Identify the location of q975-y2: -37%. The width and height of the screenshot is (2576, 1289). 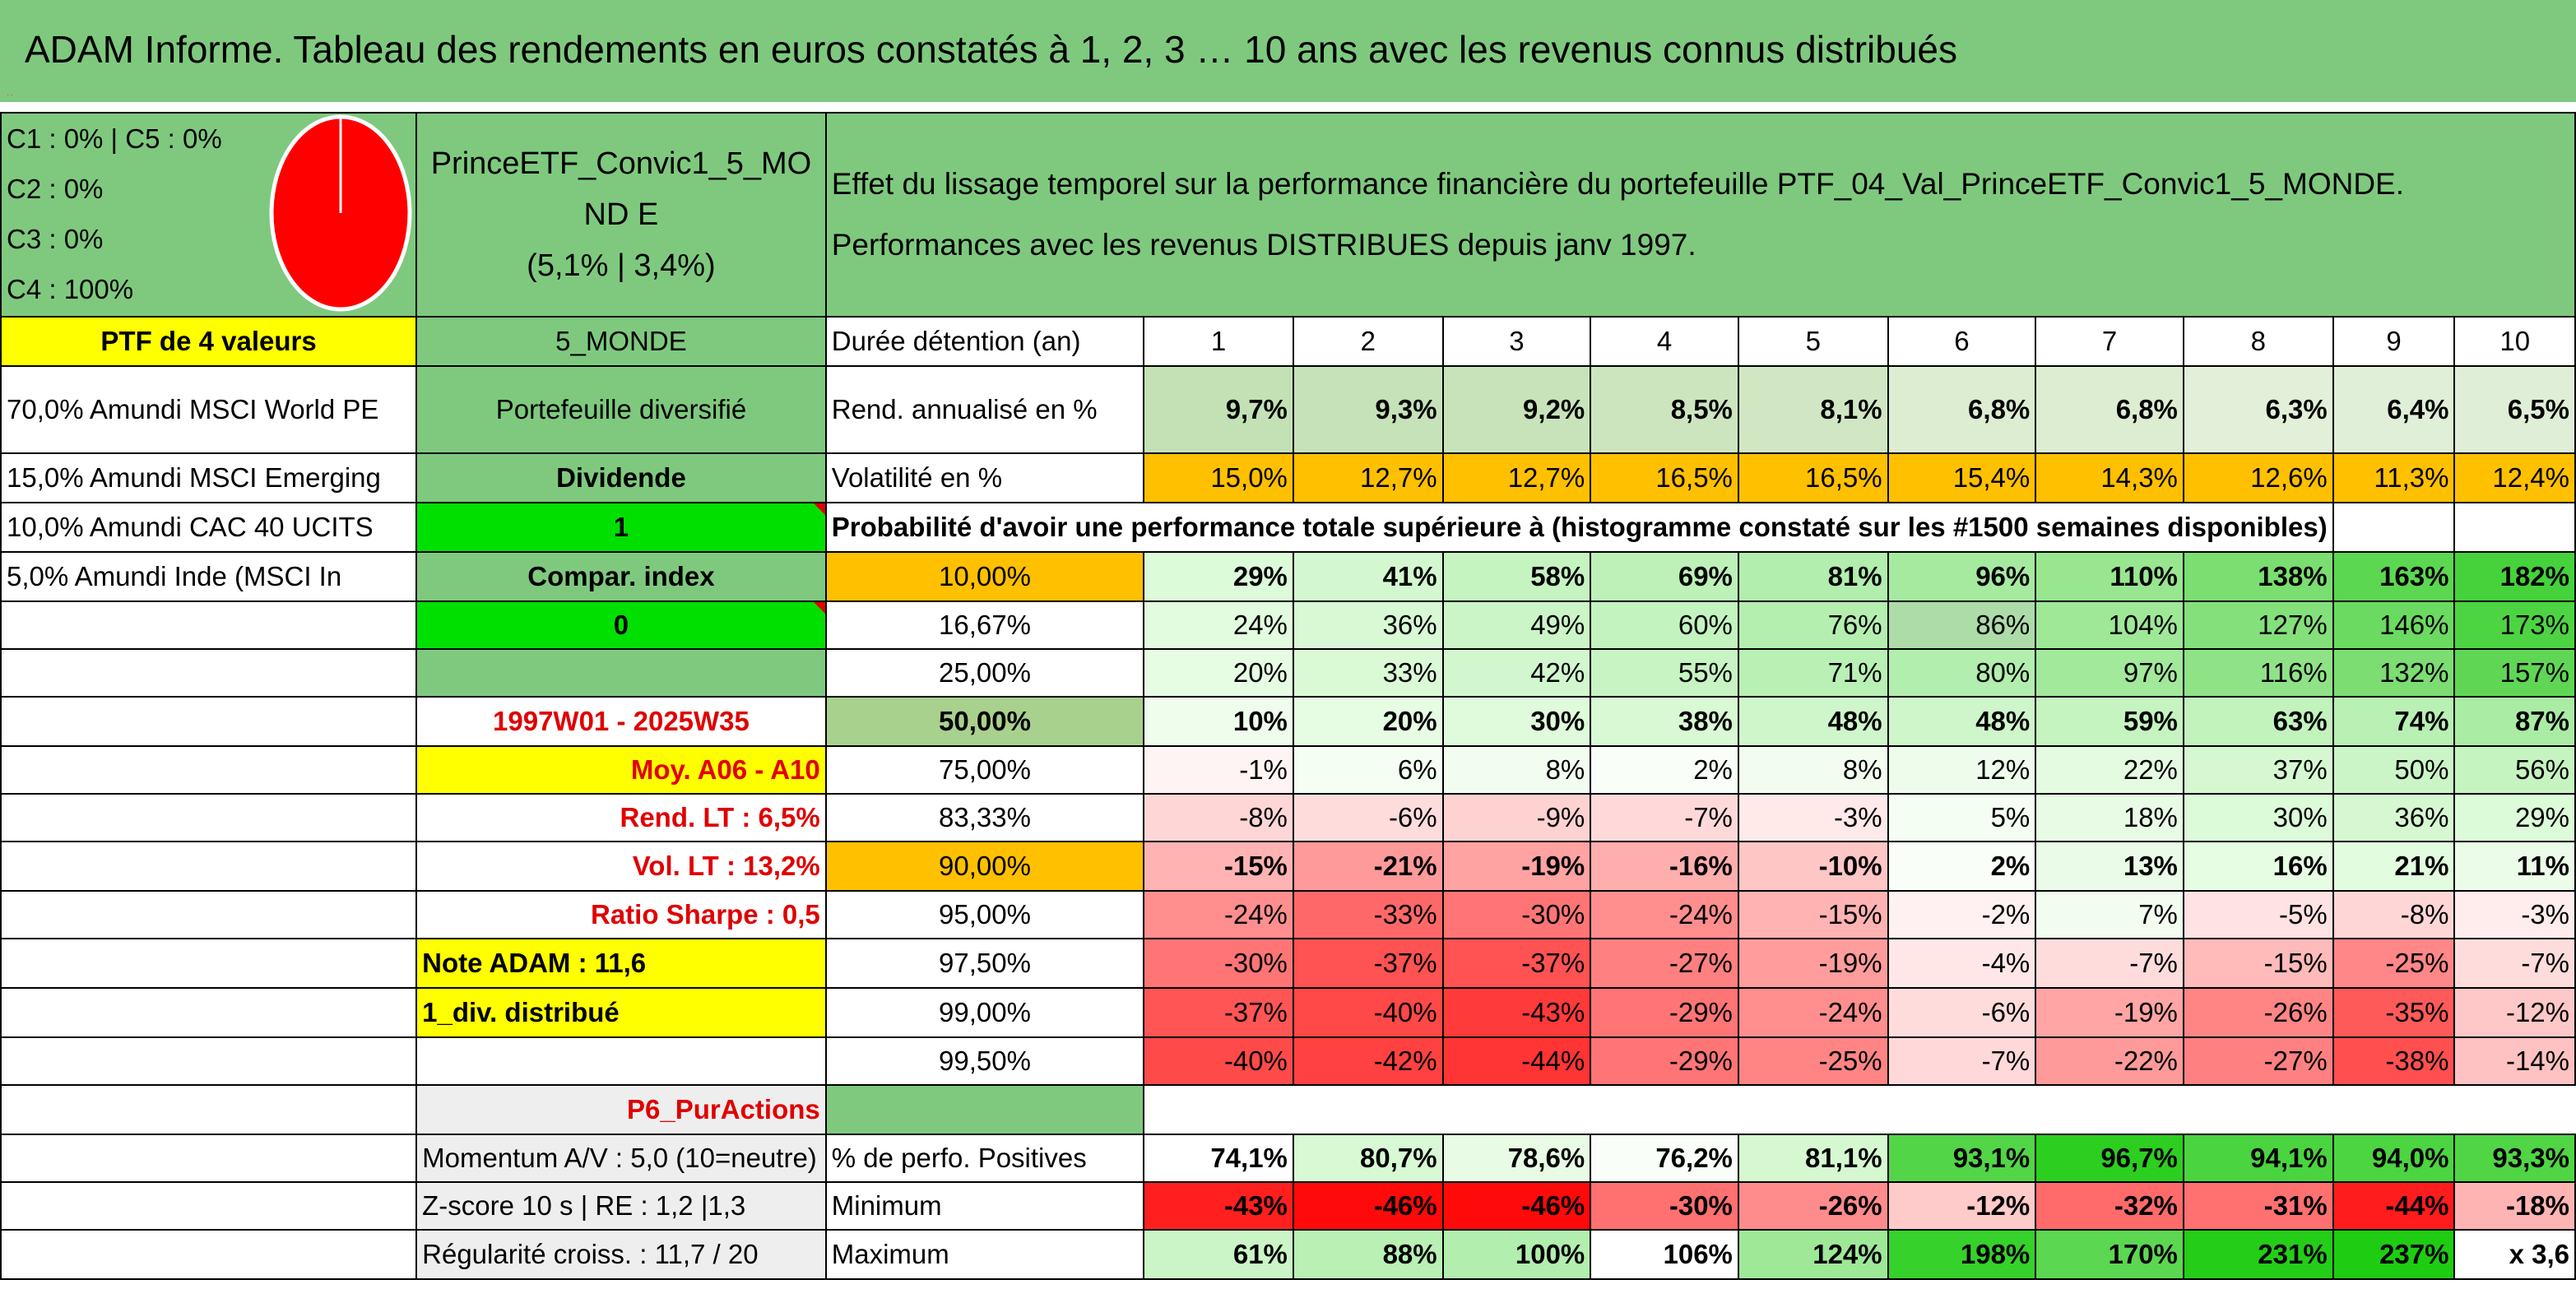
(1368, 963).